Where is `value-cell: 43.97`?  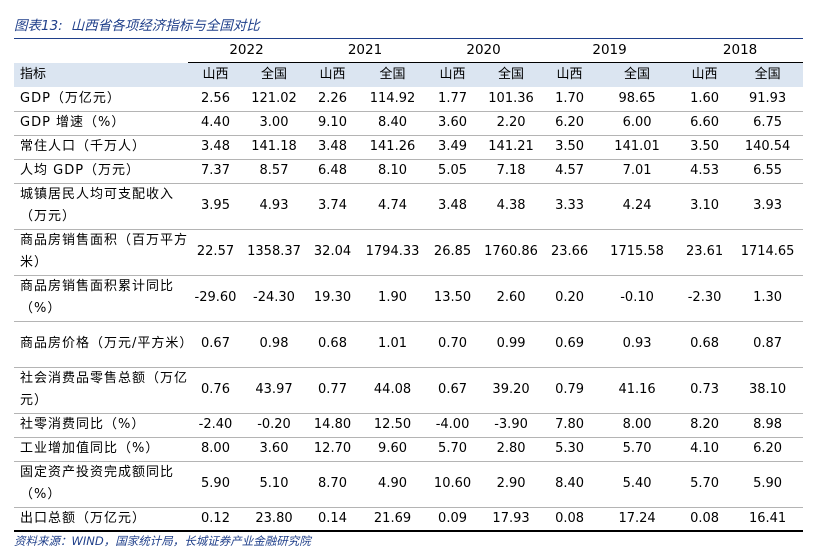
value-cell: 43.97 is located at coordinates (274, 390).